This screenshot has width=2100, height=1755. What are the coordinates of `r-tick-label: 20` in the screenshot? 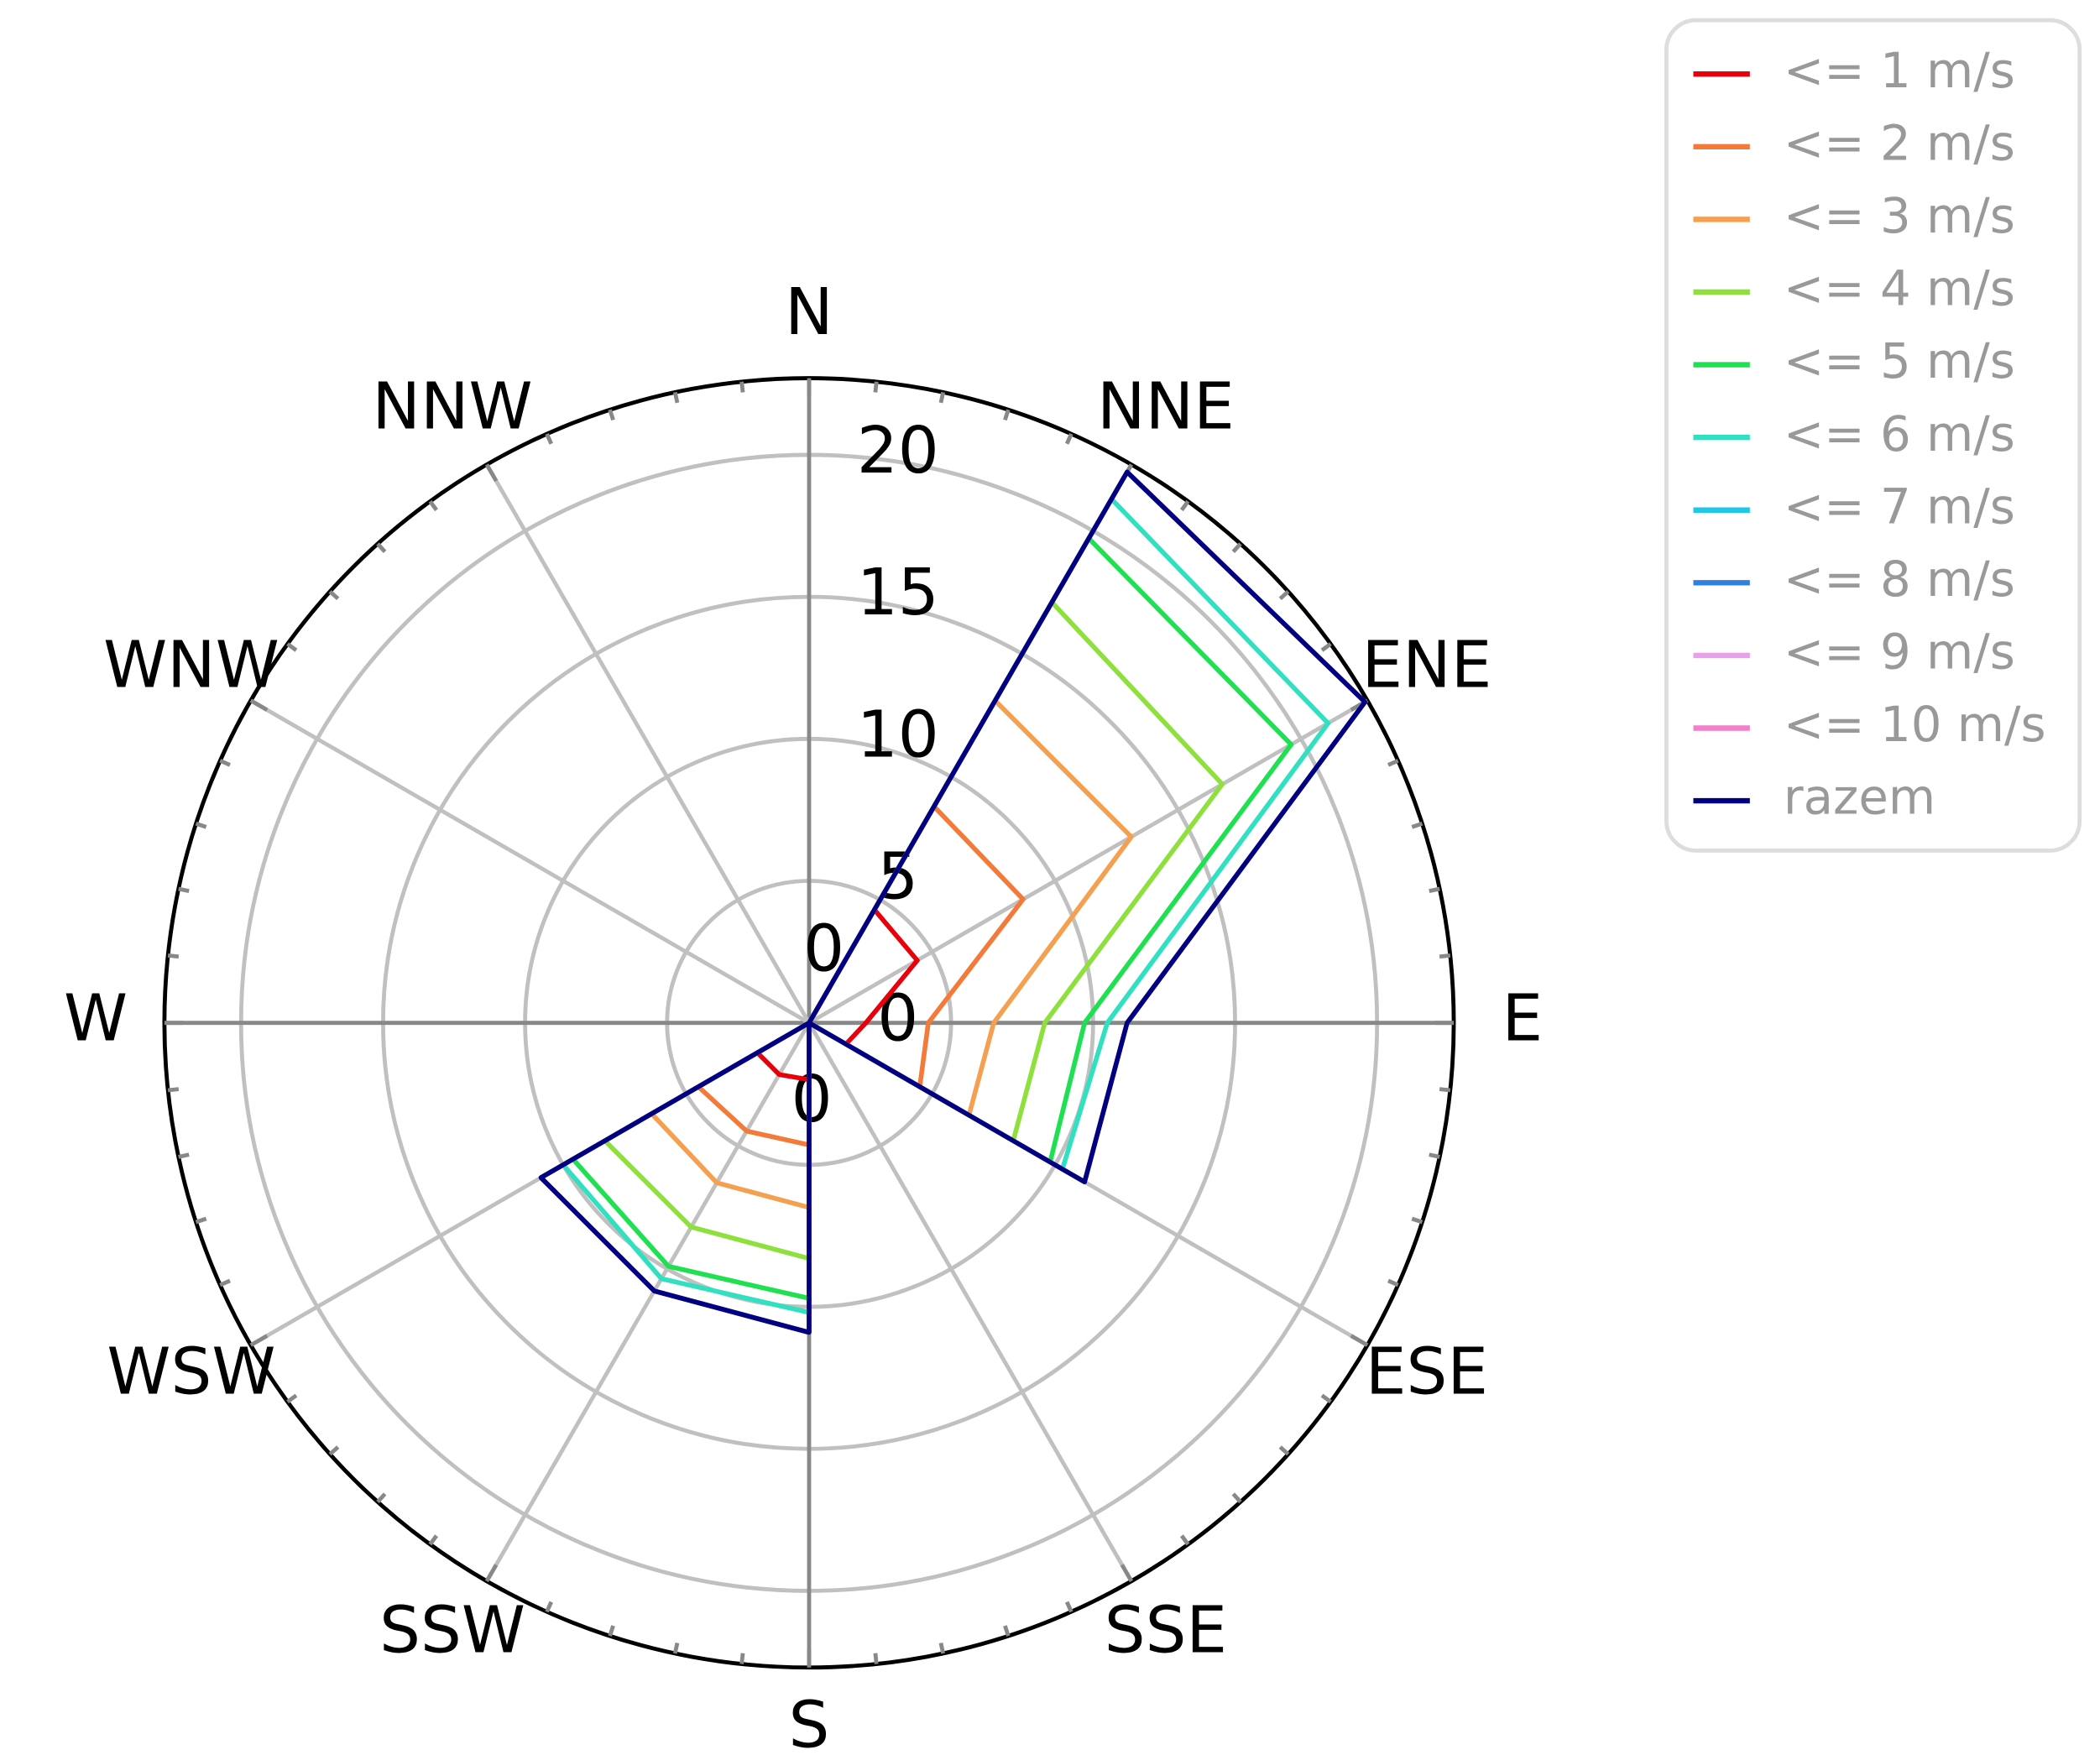 It's located at (898, 451).